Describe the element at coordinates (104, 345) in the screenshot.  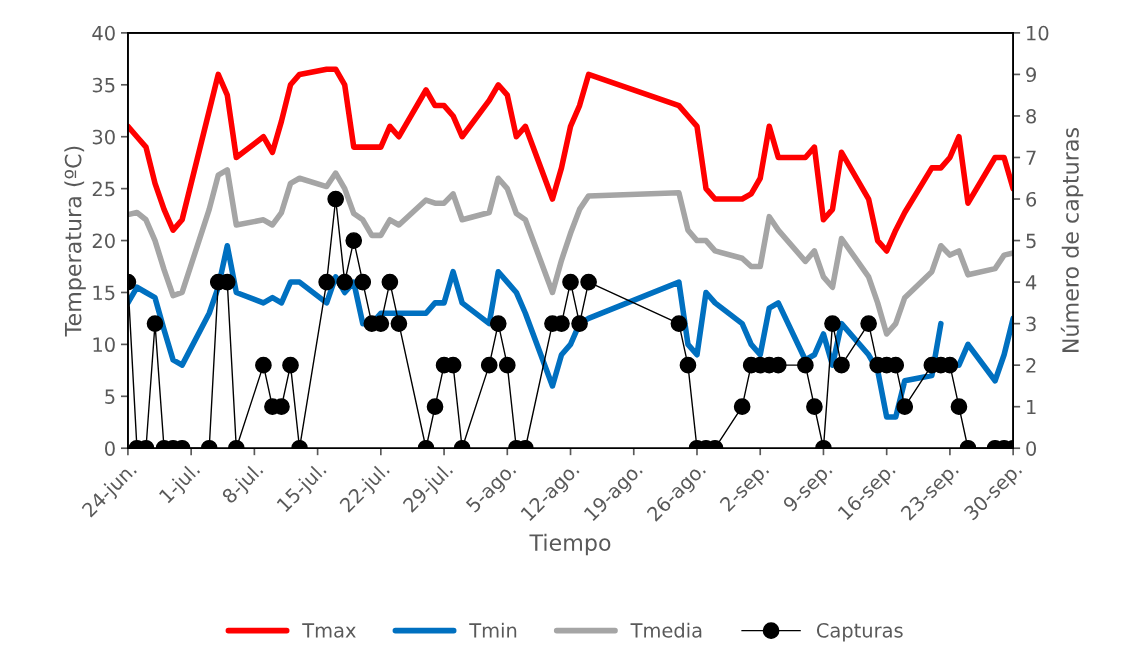
I see `y-tick-label: 10` at that location.